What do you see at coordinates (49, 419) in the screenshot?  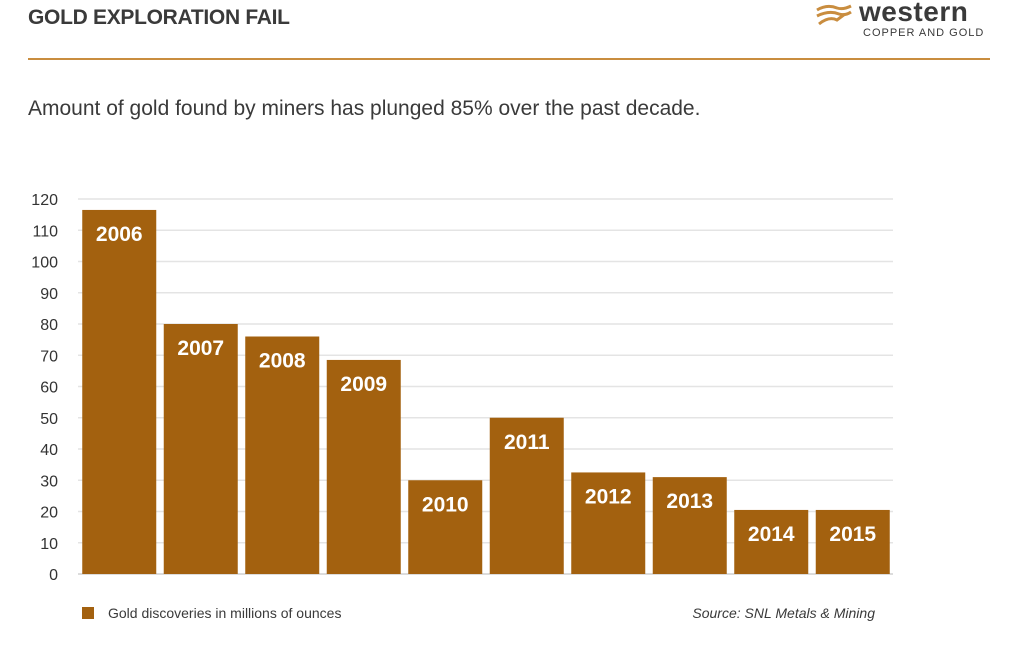 I see `y-tick-label: 50` at bounding box center [49, 419].